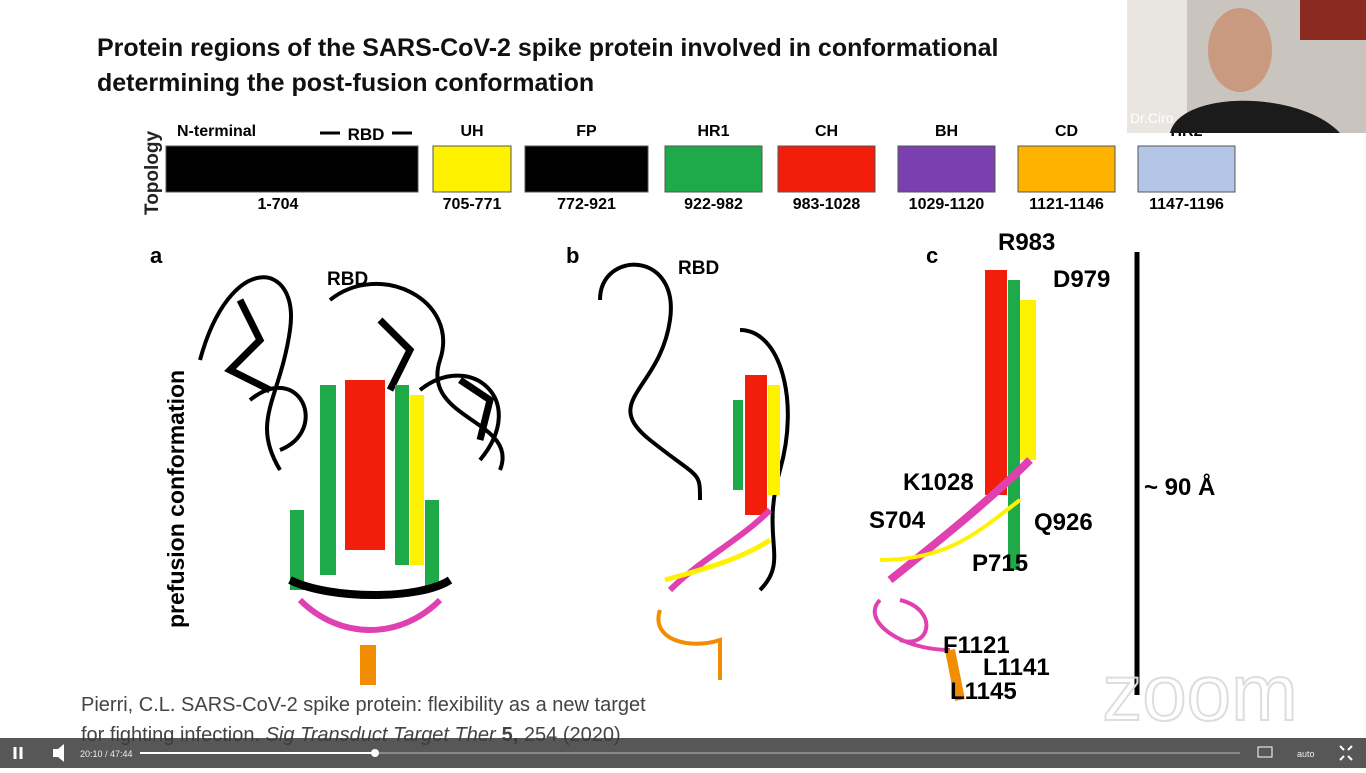 This screenshot has height=773, width=1366. I want to click on segment-range: 1-704, so click(278, 204).